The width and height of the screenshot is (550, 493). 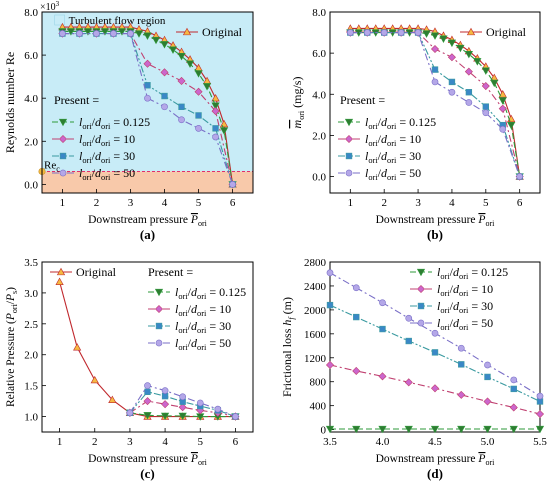 What do you see at coordinates (349, 156) in the screenshot?
I see `legend-marker-p30` at bounding box center [349, 156].